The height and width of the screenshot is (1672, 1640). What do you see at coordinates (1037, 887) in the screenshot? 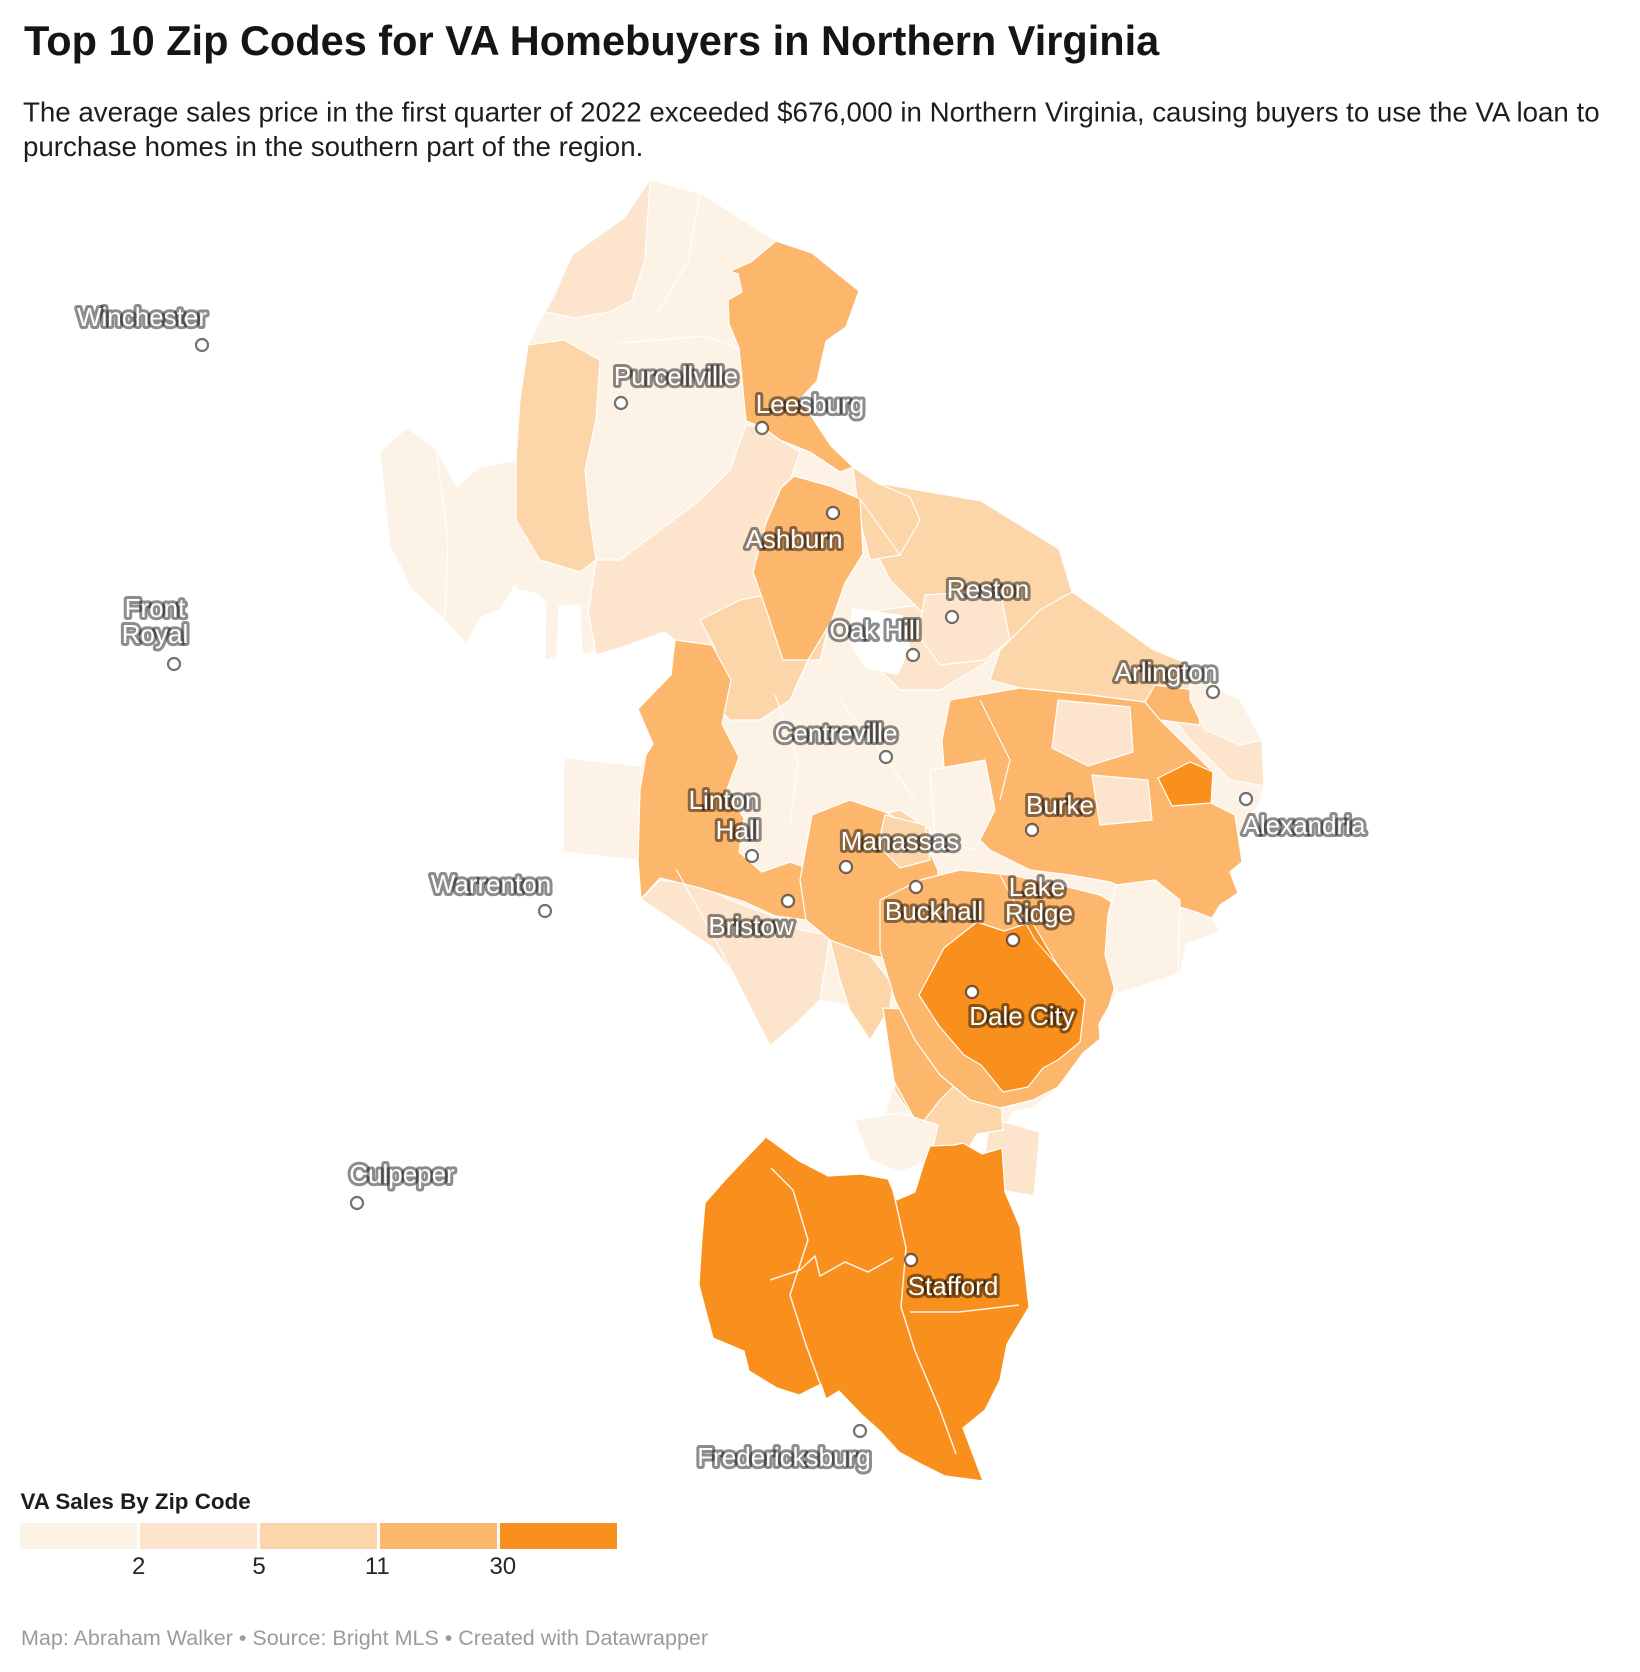
I see `svg-text: Lake` at bounding box center [1037, 887].